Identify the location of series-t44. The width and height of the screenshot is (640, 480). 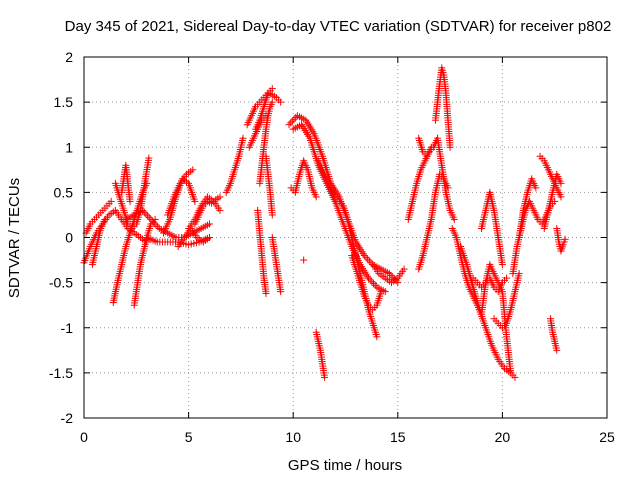
(554, 334).